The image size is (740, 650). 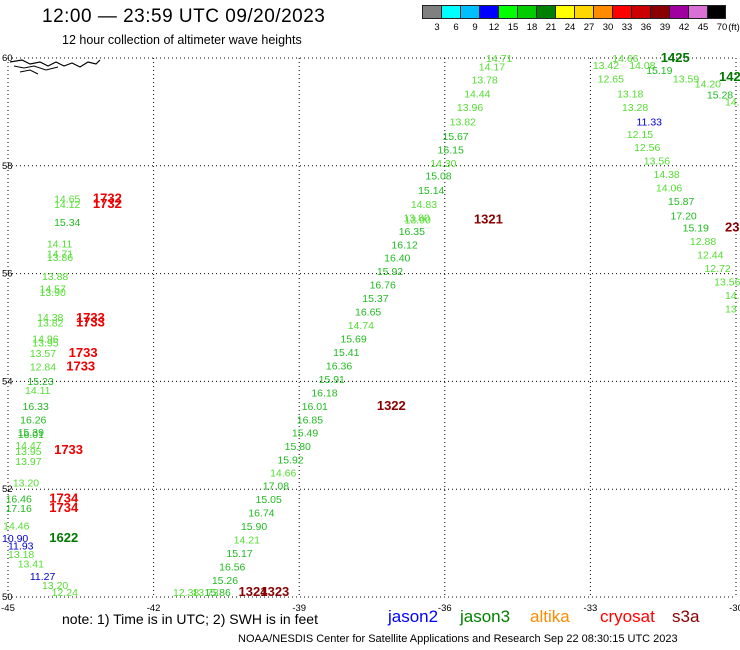 What do you see at coordinates (627, 27) in the screenshot?
I see `legend-label: 33` at bounding box center [627, 27].